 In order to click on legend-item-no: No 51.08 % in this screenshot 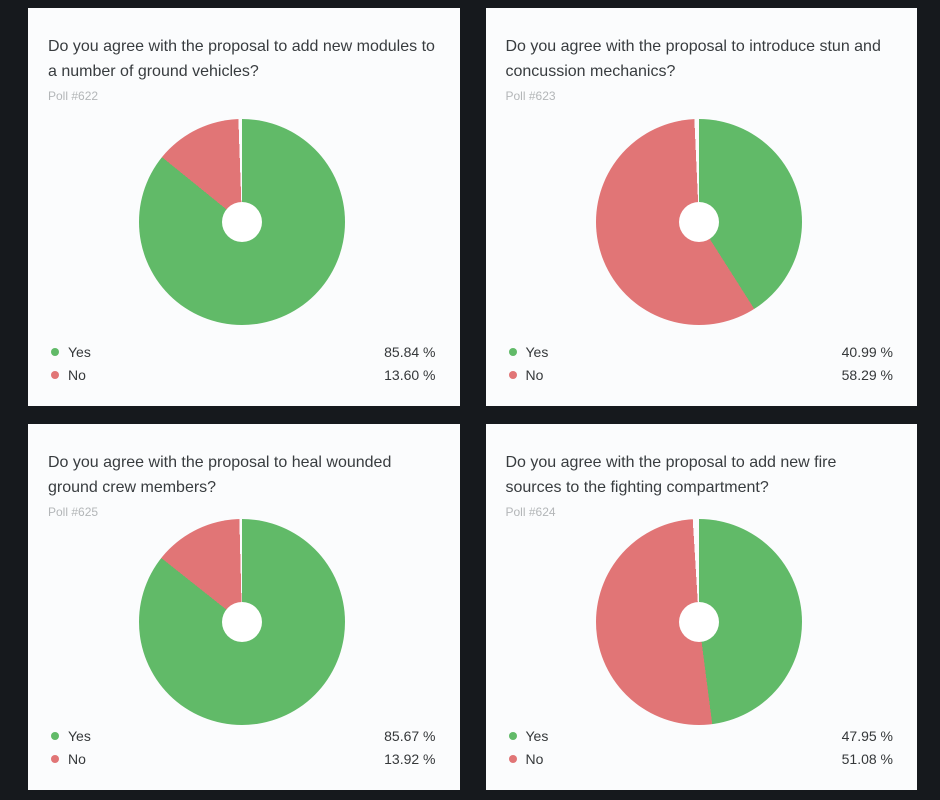, I will do `click(699, 758)`.